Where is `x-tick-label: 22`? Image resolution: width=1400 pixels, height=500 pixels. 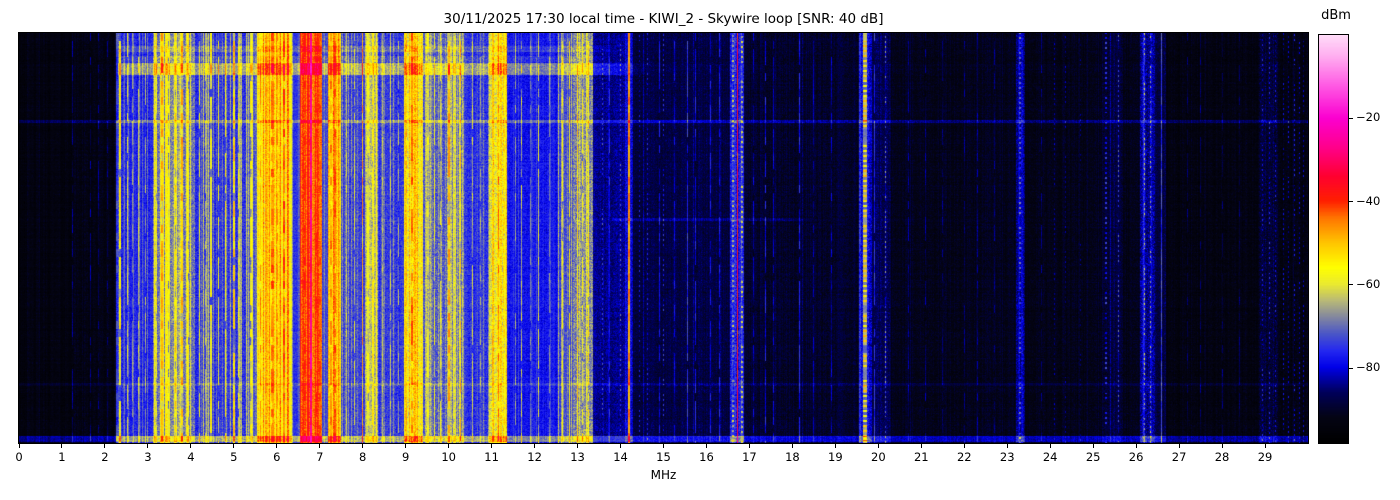 x-tick-label: 22 is located at coordinates (964, 457).